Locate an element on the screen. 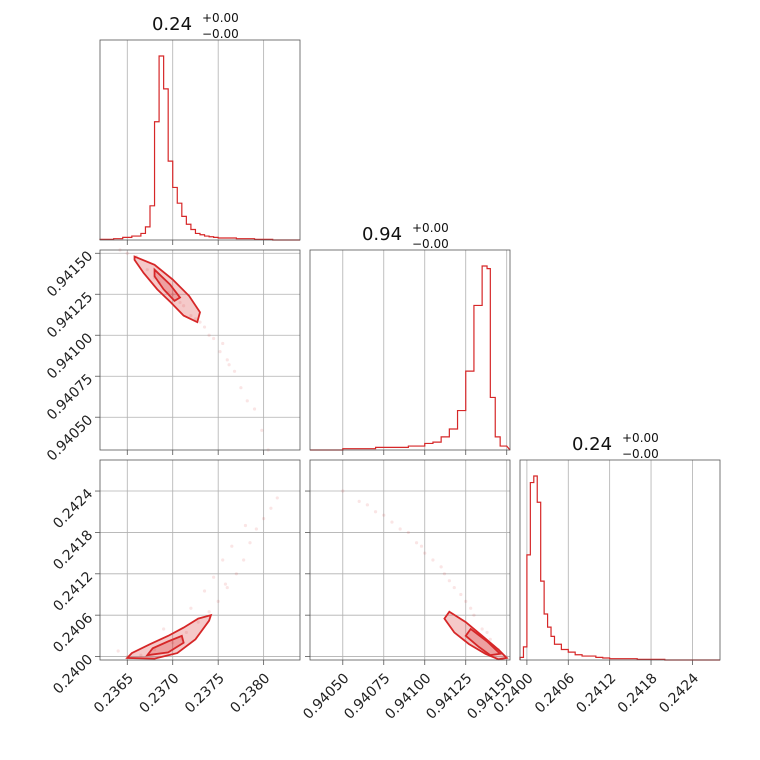  p31_scatter-contour-inner is located at coordinates (165, 645).